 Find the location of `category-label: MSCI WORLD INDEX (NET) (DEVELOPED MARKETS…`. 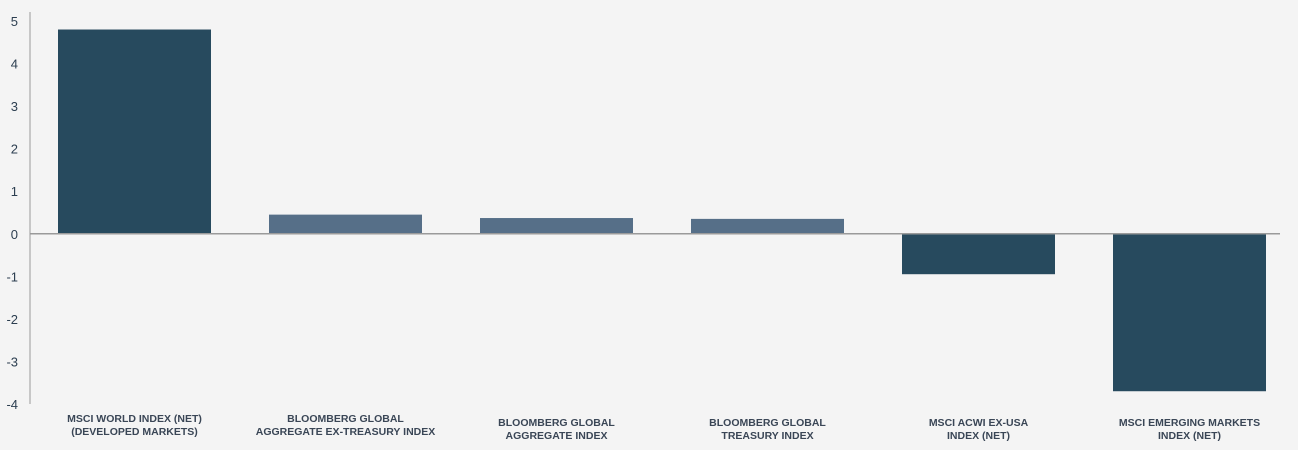

category-label: MSCI WORLD INDEX (NET) (DEVELOPED MARKETS… is located at coordinates (134, 425).